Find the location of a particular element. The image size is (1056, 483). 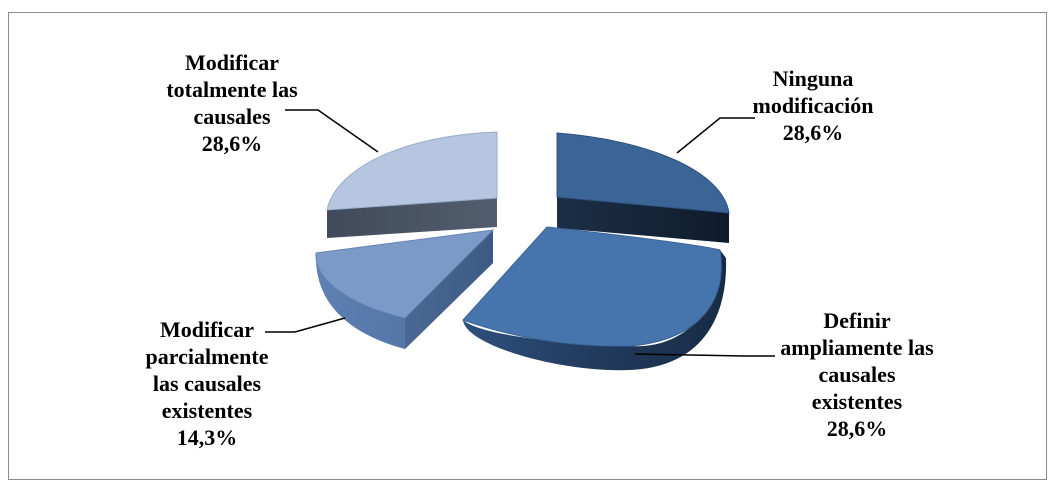

label-parcialmente-line-4: existentes is located at coordinates (207, 410).